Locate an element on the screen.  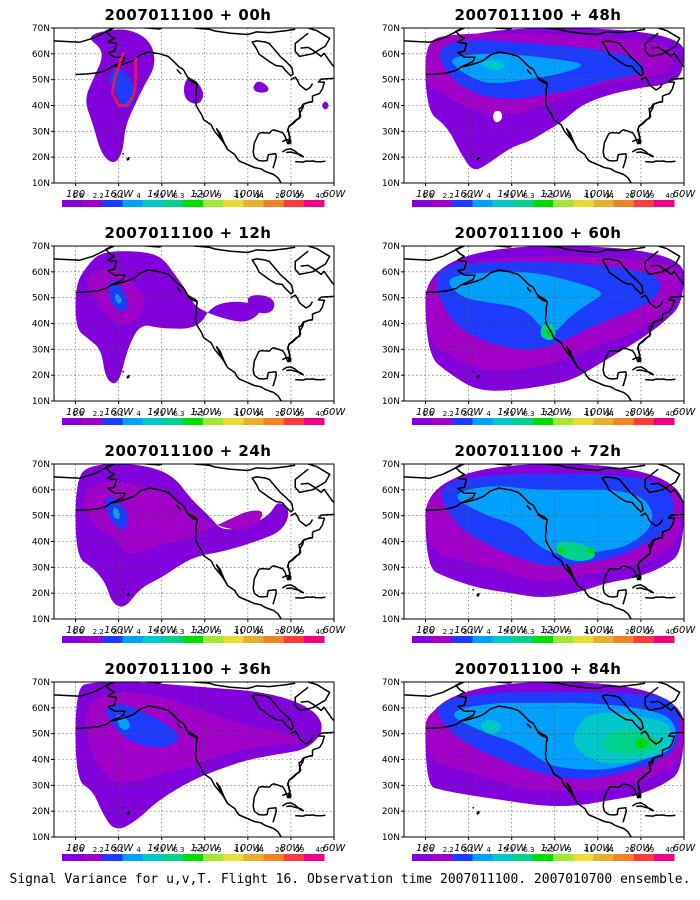
panel-title: 2007011100 + 00h is located at coordinates (188, 15).